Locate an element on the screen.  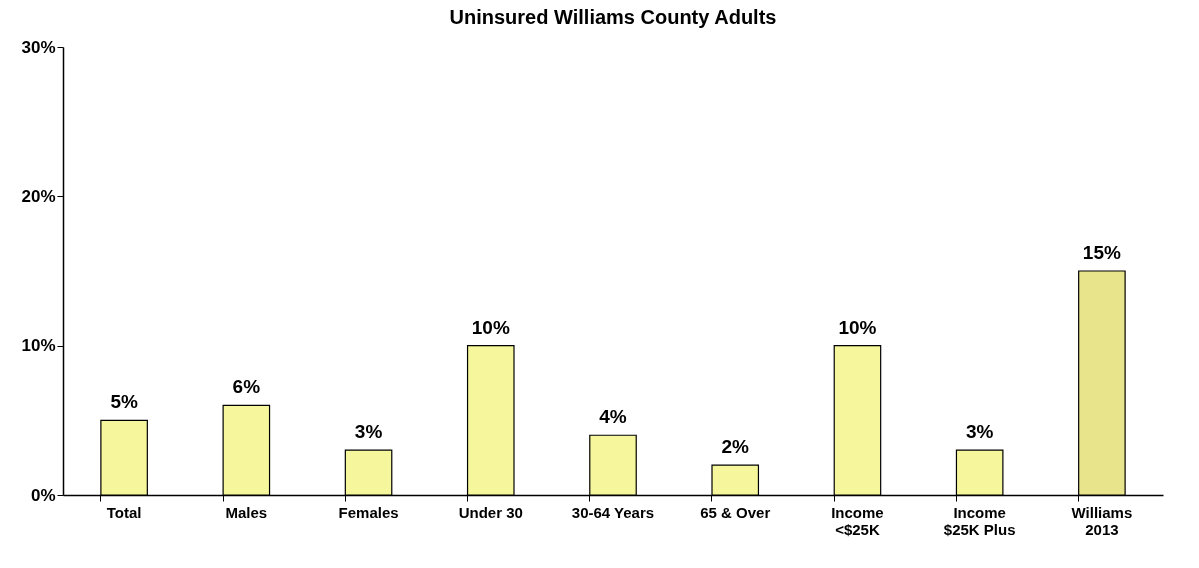
chart-title: Uninsured Williams County Adults is located at coordinates (613, 17).